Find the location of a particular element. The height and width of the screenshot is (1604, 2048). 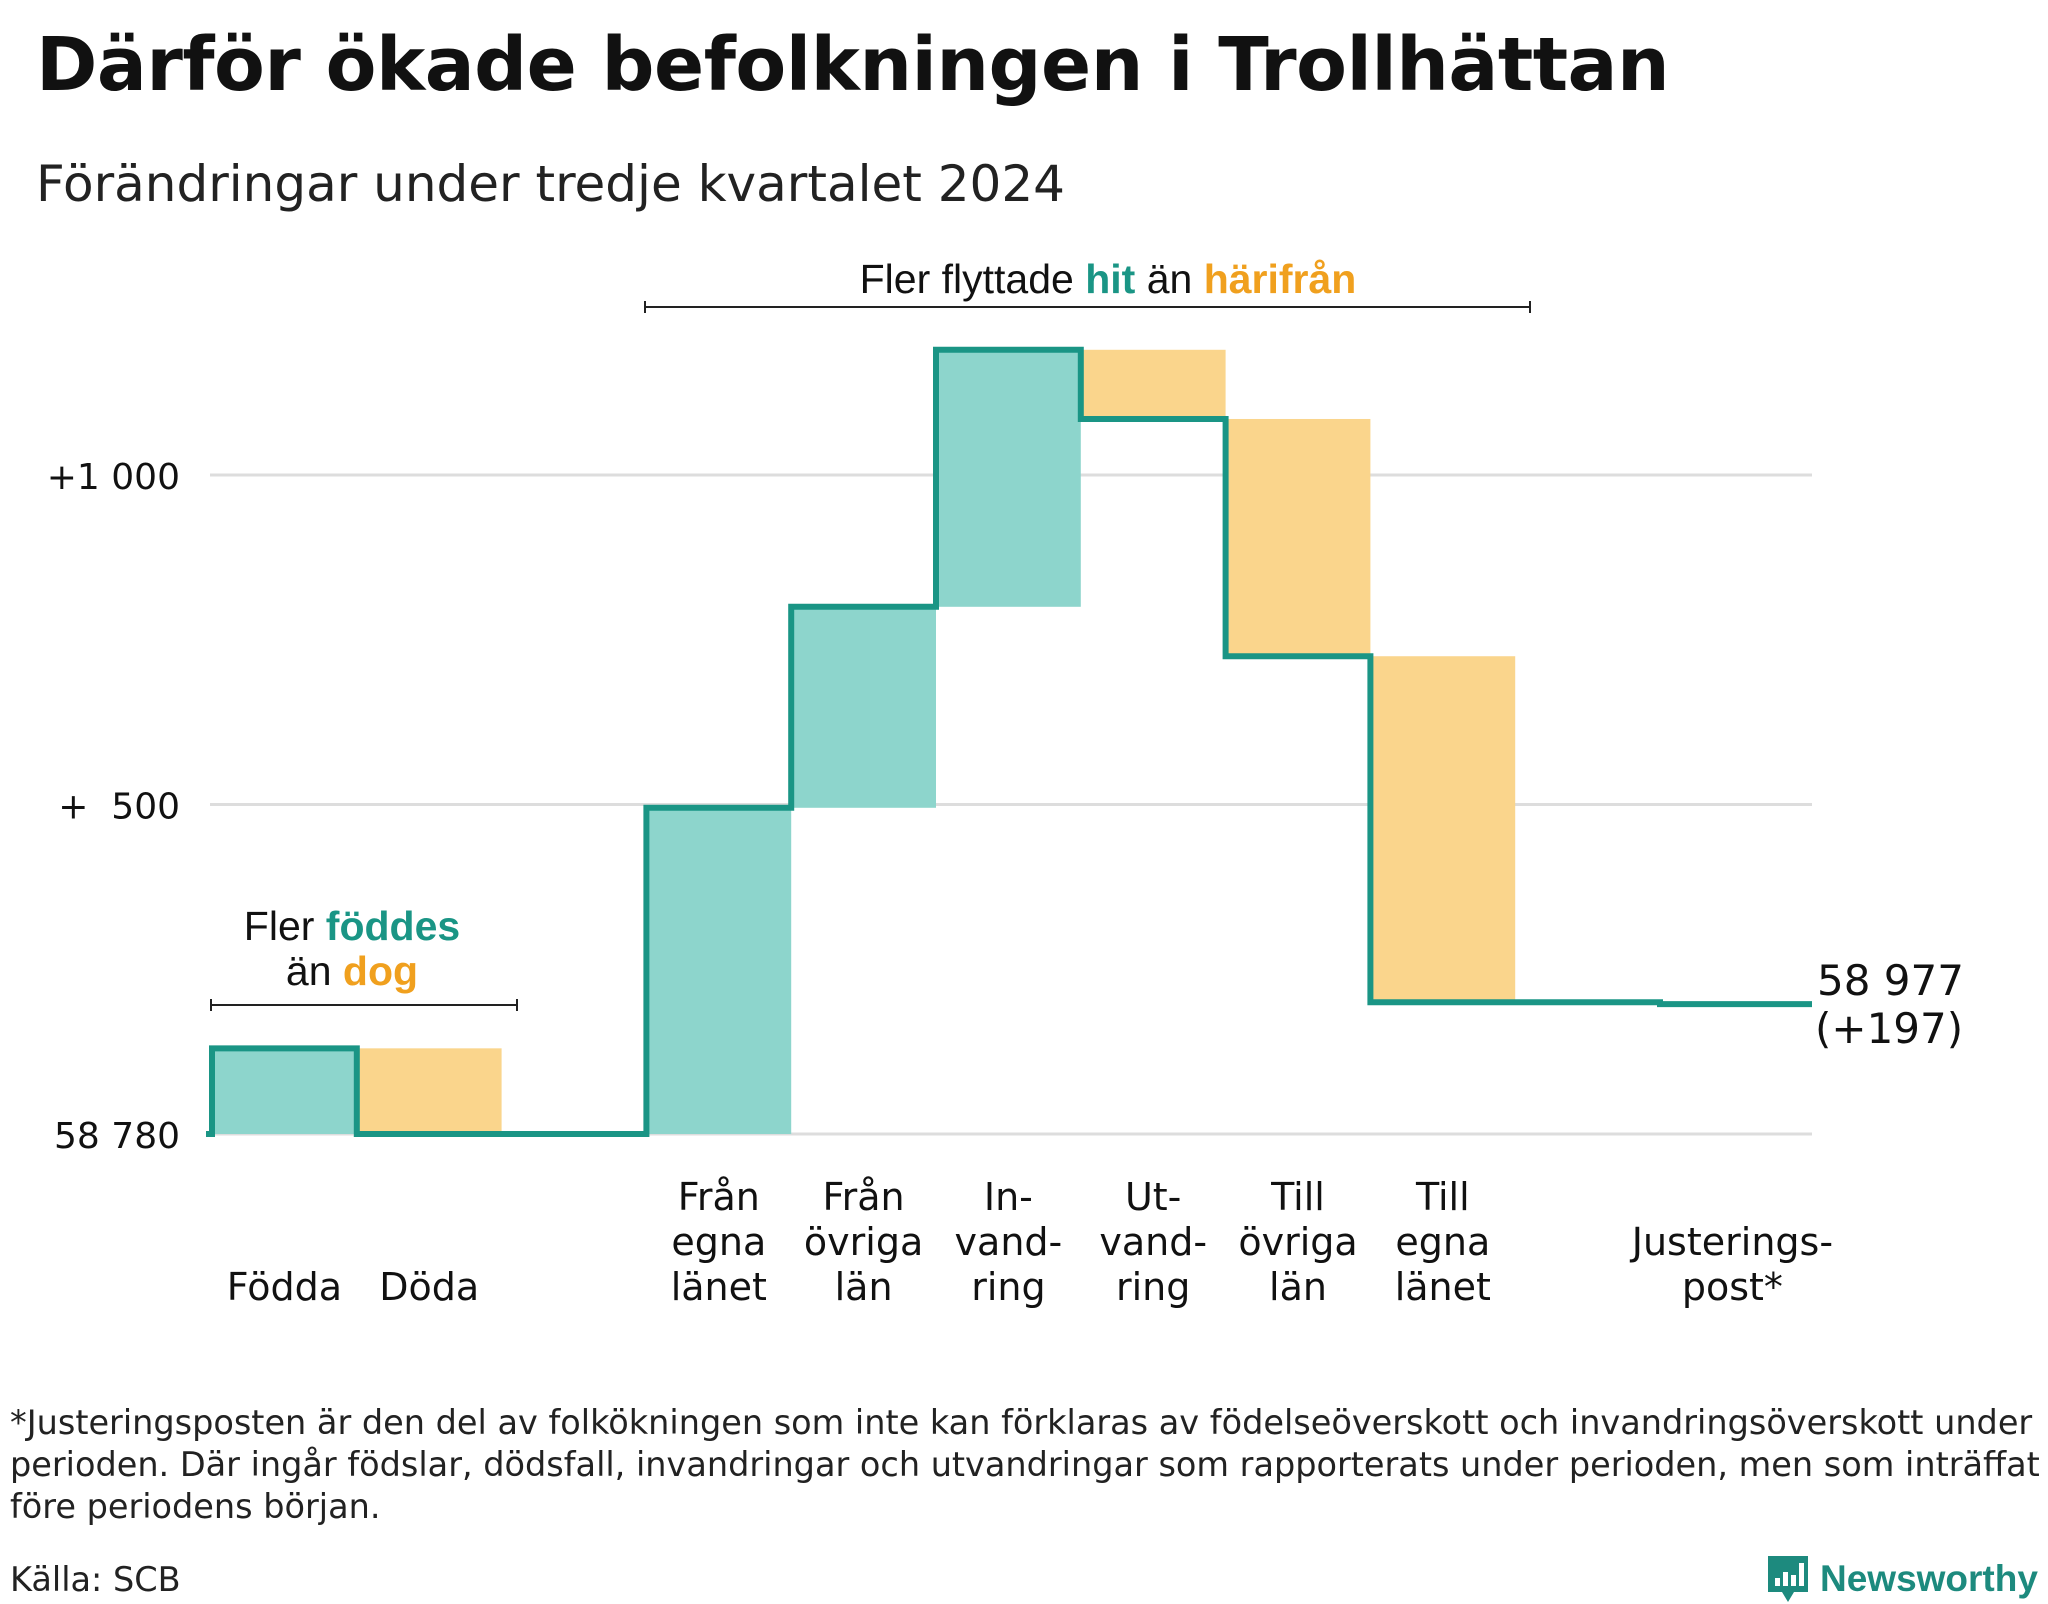

newsworthy-logo-icon is located at coordinates (1788, 1579).